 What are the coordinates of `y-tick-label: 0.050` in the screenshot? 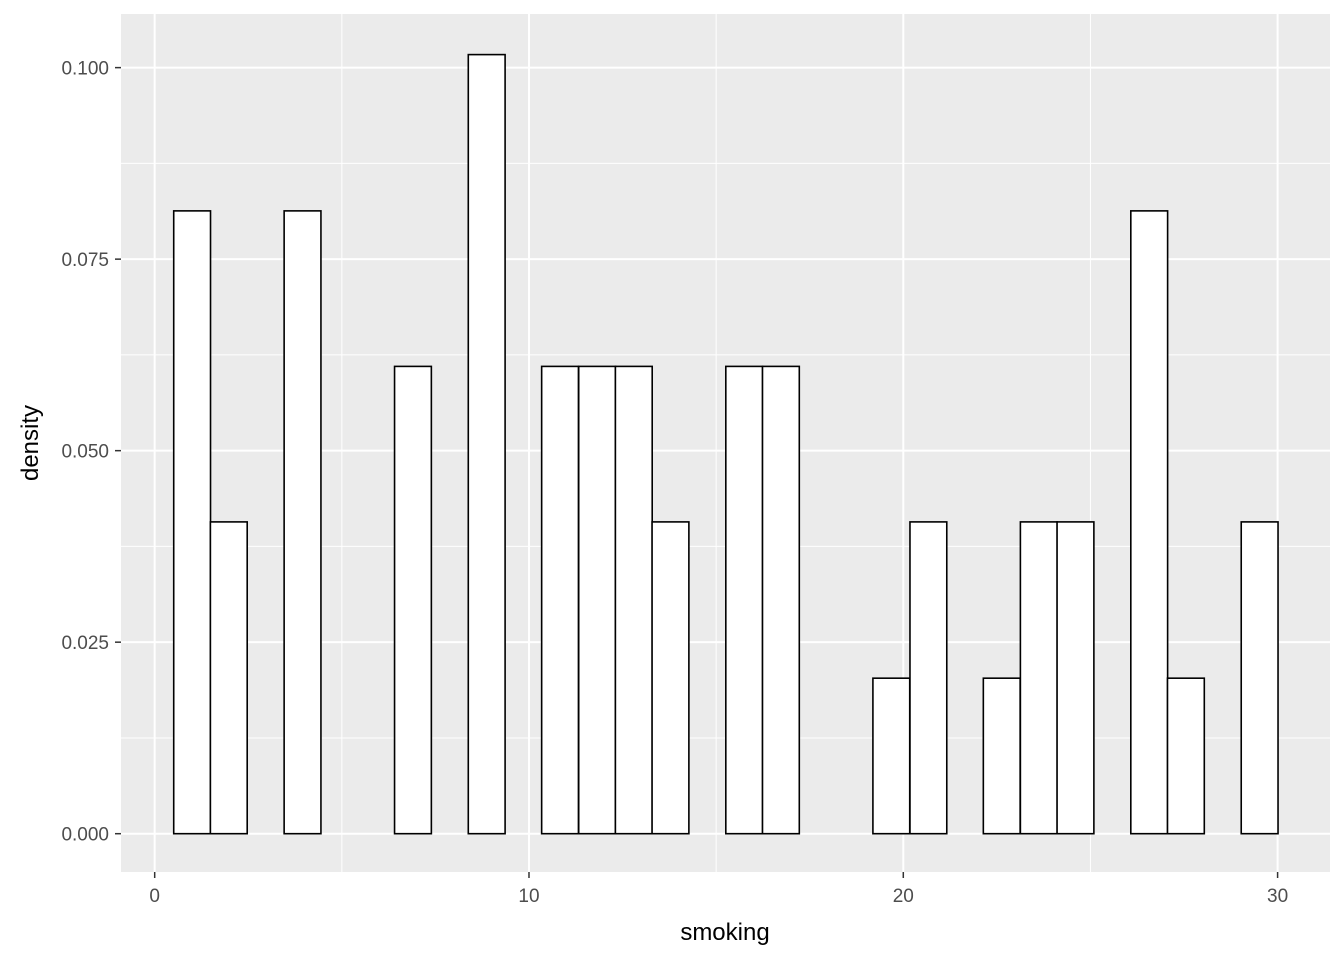 It's located at (85, 452).